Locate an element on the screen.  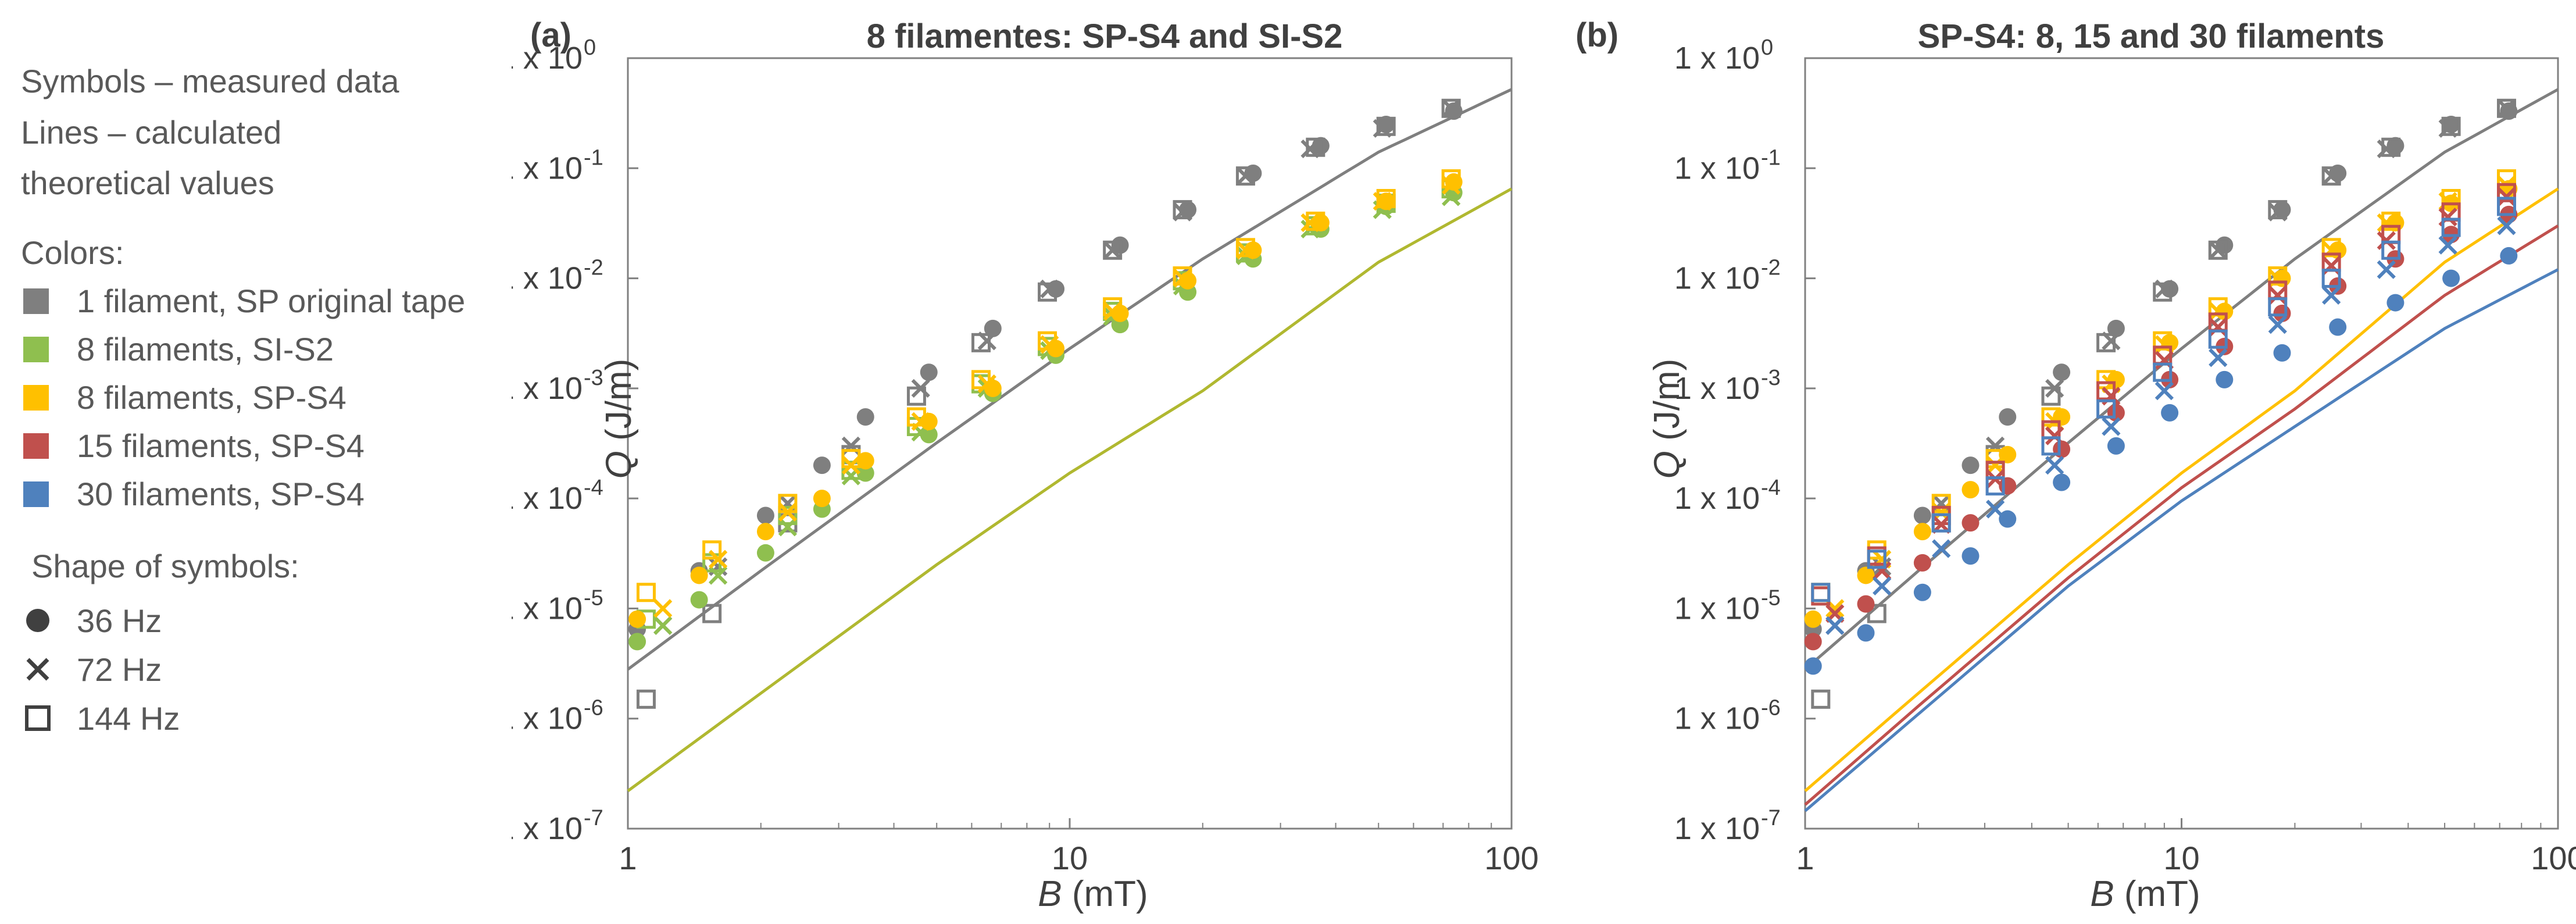
legend-heading-line-2: Lines – calculated is located at coordinates (151, 132).